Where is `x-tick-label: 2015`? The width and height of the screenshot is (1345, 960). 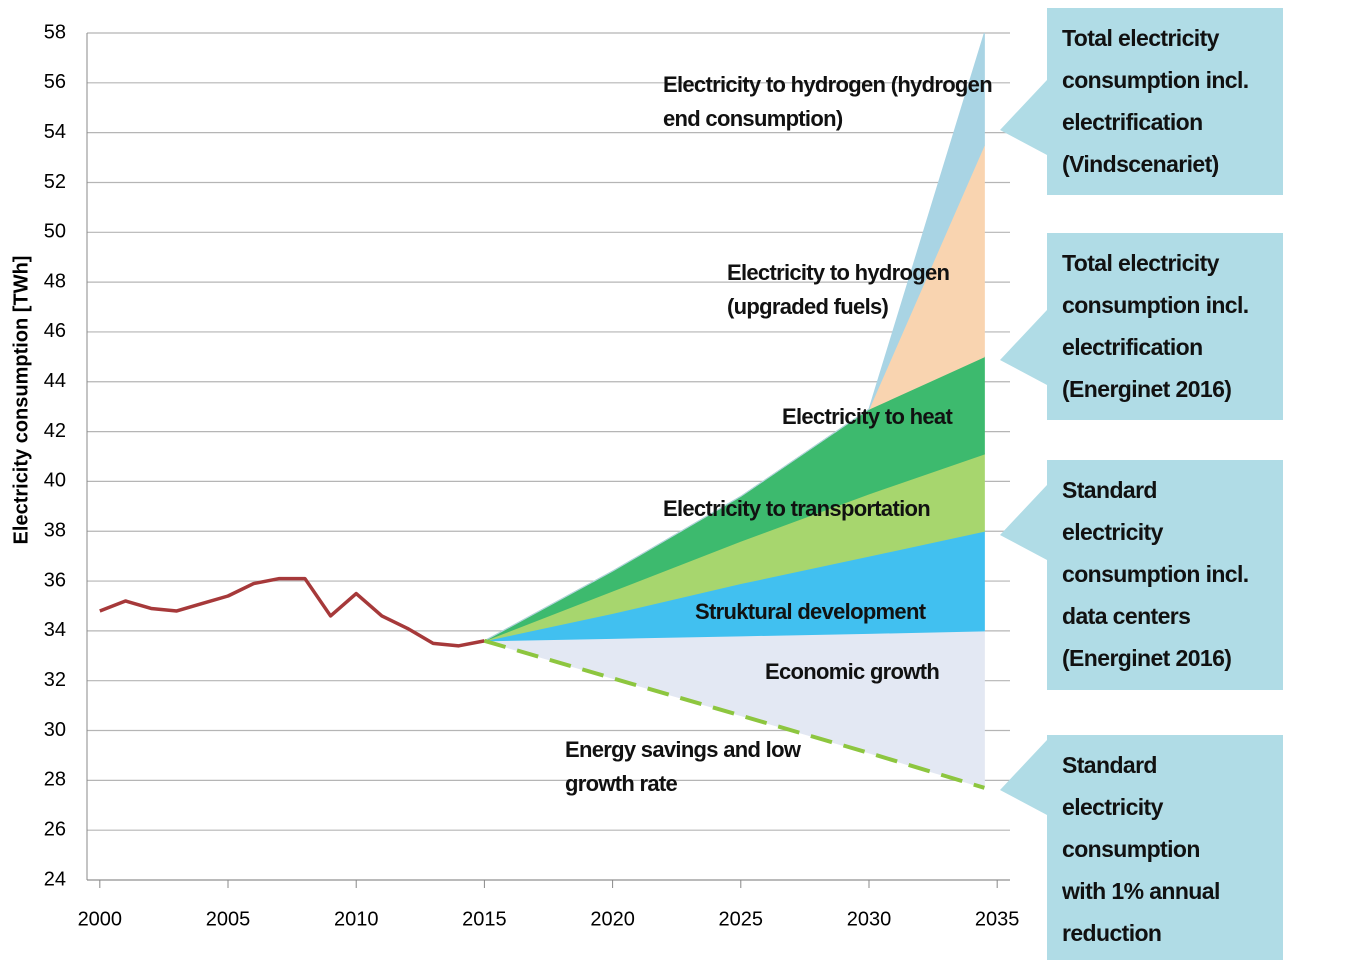
x-tick-label: 2015 is located at coordinates (484, 919).